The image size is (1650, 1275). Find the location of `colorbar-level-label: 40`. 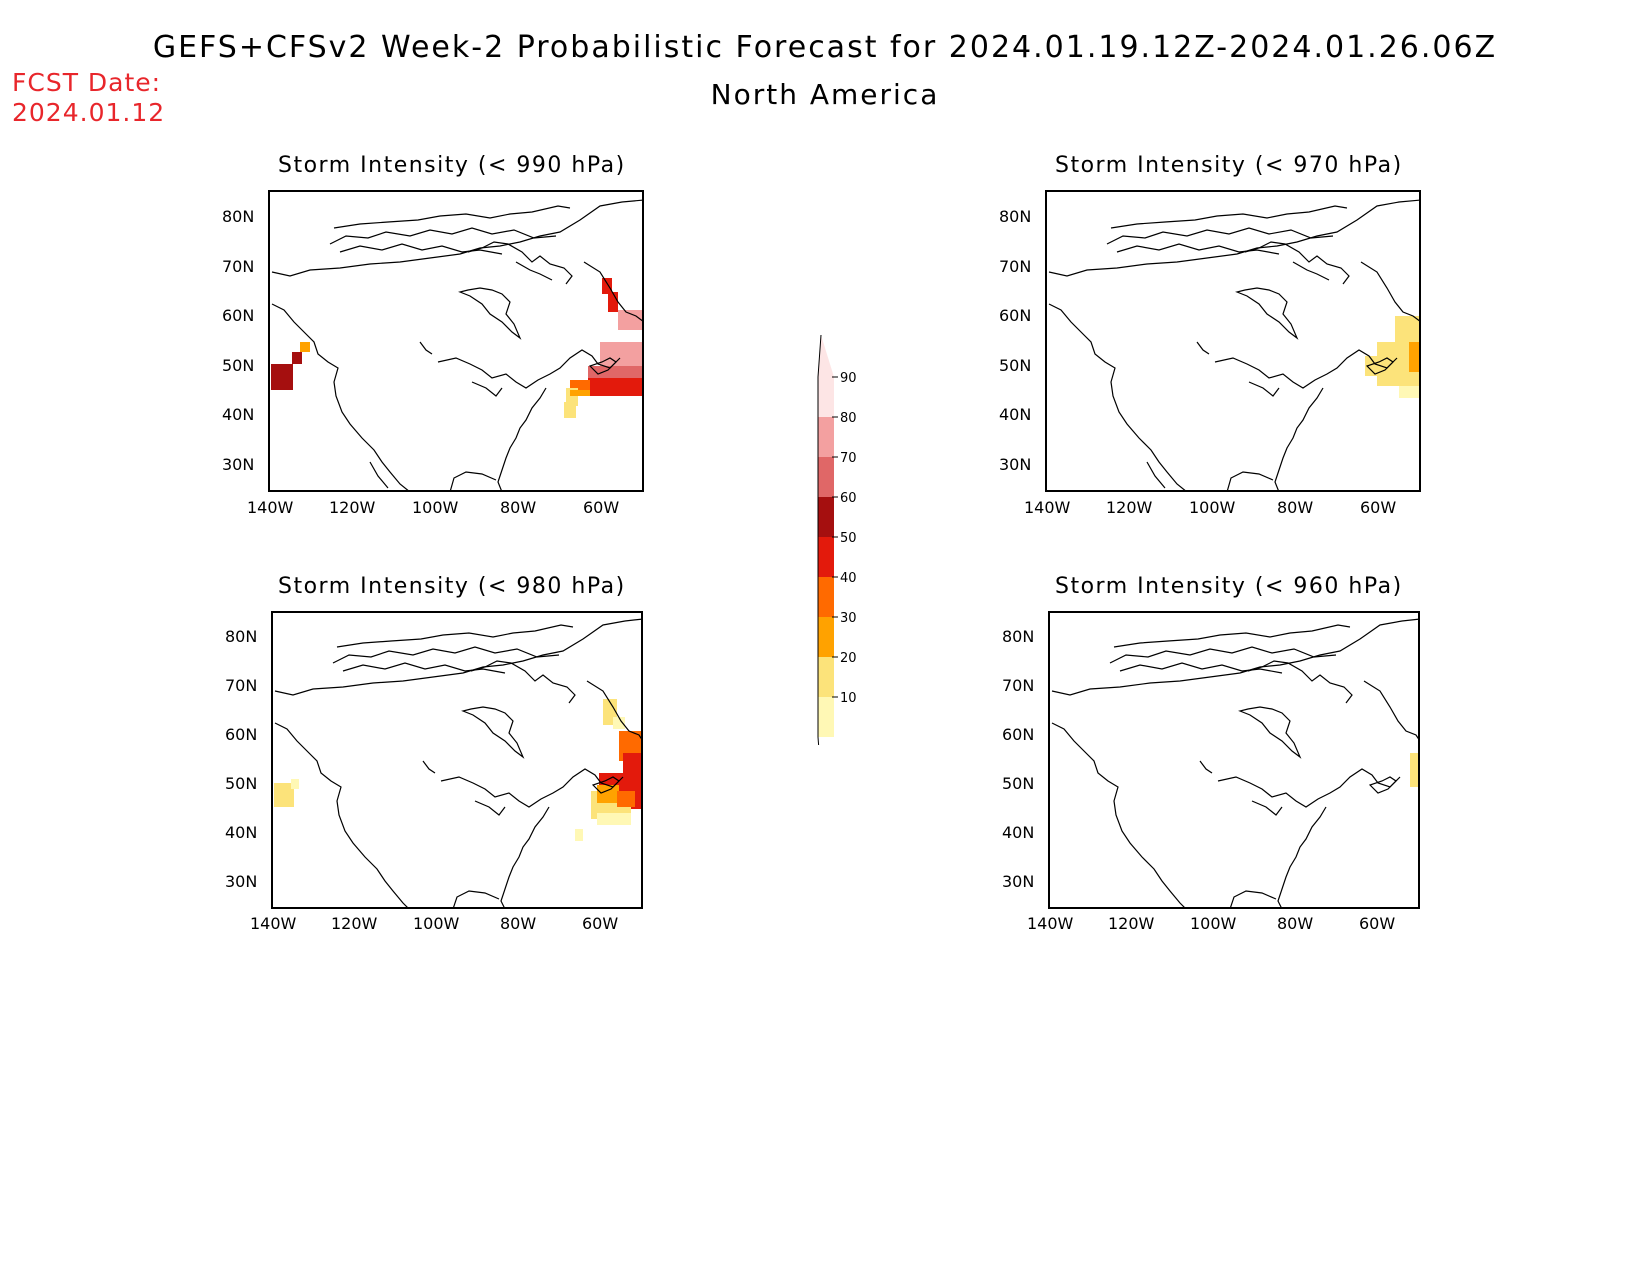

colorbar-level-label: 40 is located at coordinates (848, 578).